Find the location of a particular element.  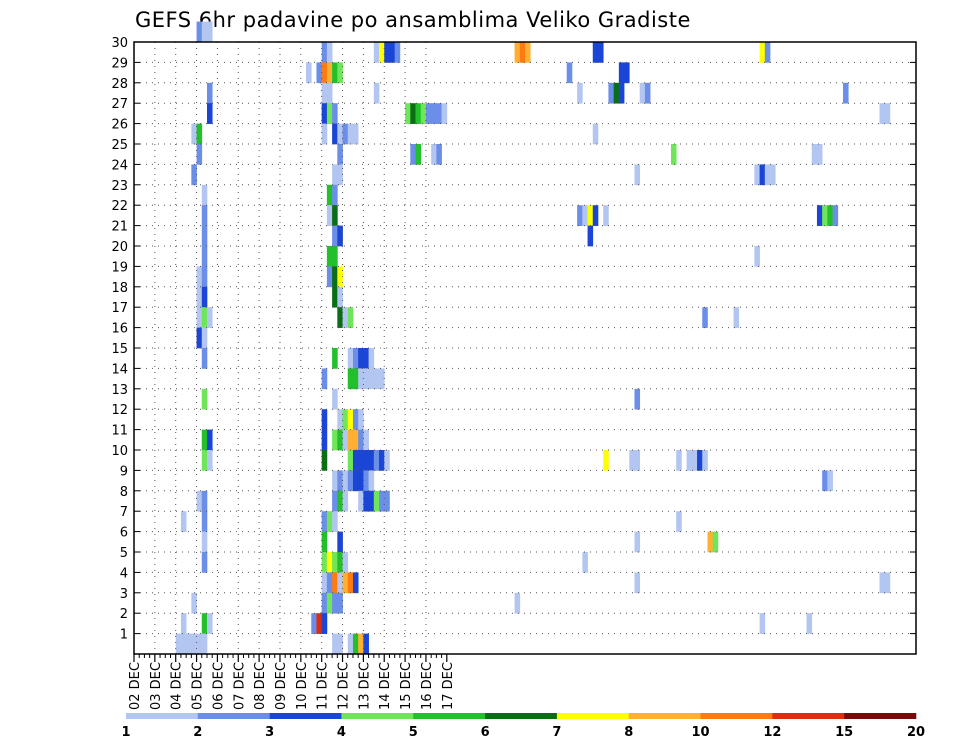

colorbar-label: 3 is located at coordinates (269, 732).